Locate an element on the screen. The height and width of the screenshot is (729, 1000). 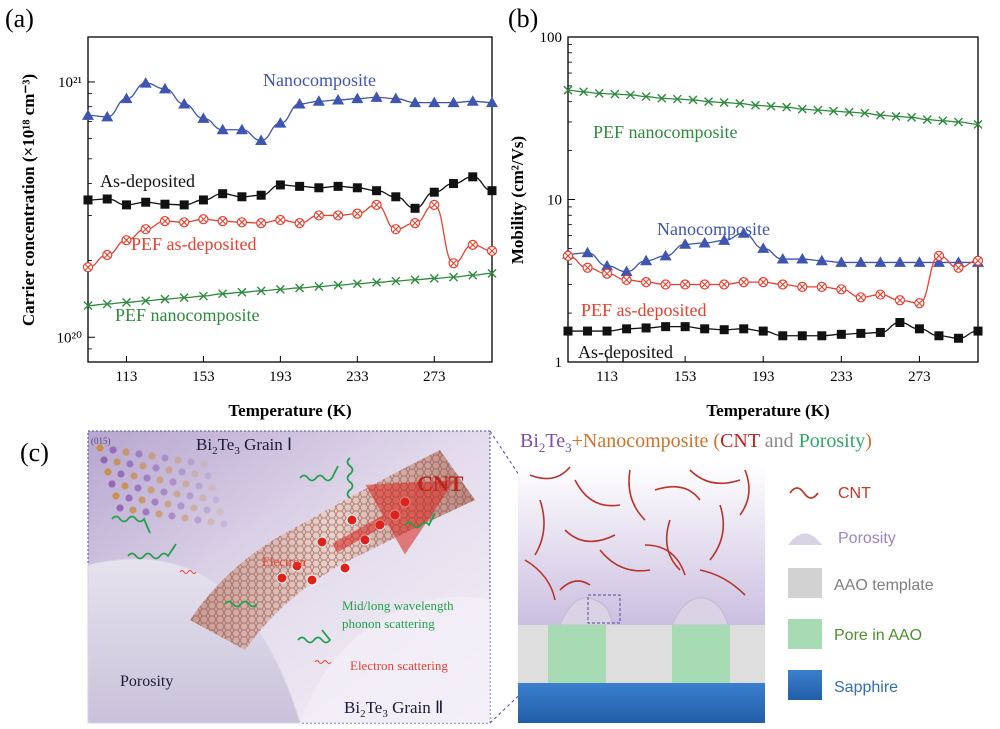
chart-a-xtick-label: 233 is located at coordinates (357, 377).